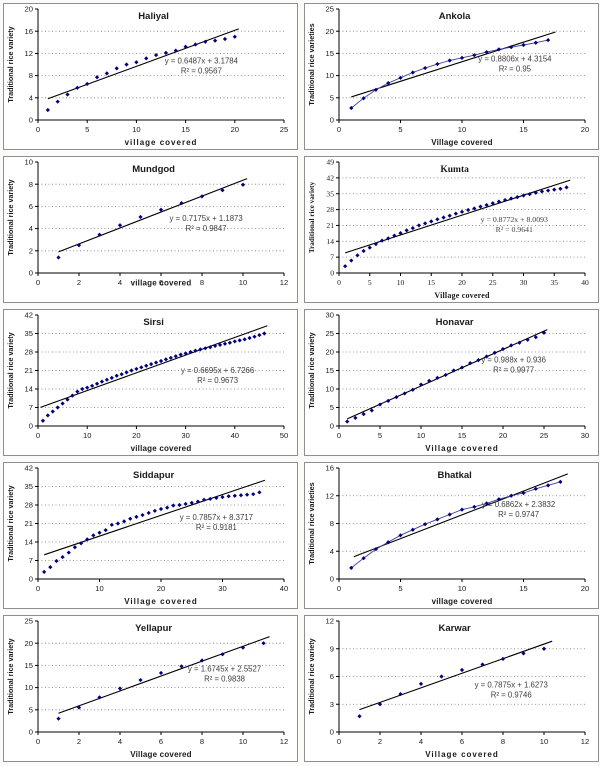  Describe the element at coordinates (224, 669) in the screenshot. I see `equation-label: y = 1.6745x + 2.5527` at that location.